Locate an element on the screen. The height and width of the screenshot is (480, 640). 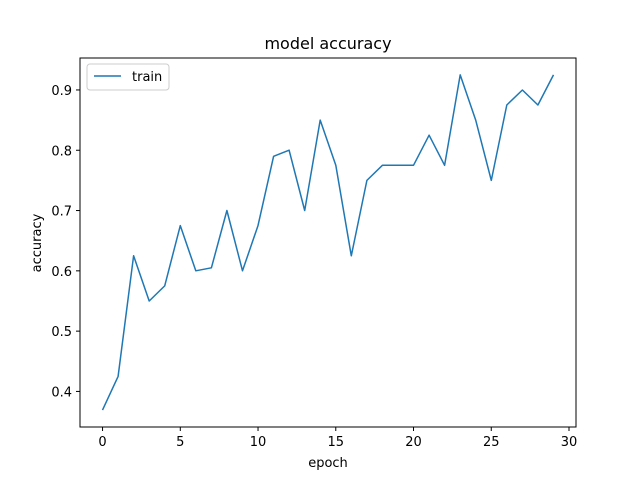
x-tick-label: 10 is located at coordinates (258, 442).